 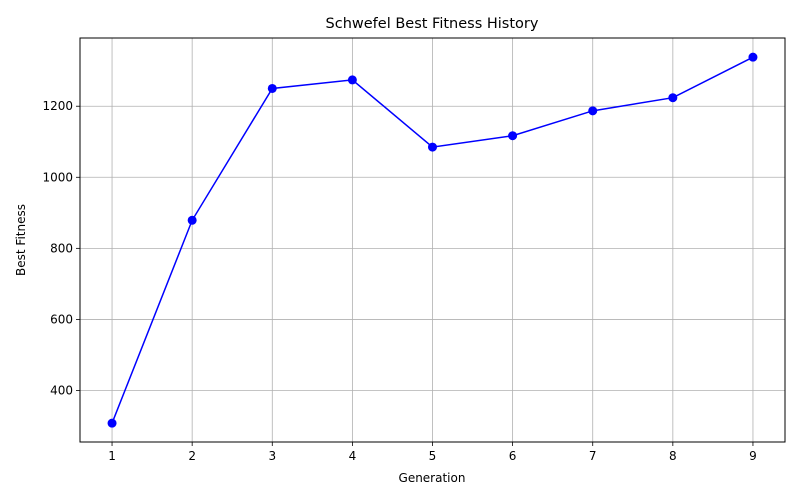 I want to click on y-axis-title: Best Fitness, so click(x=21, y=240).